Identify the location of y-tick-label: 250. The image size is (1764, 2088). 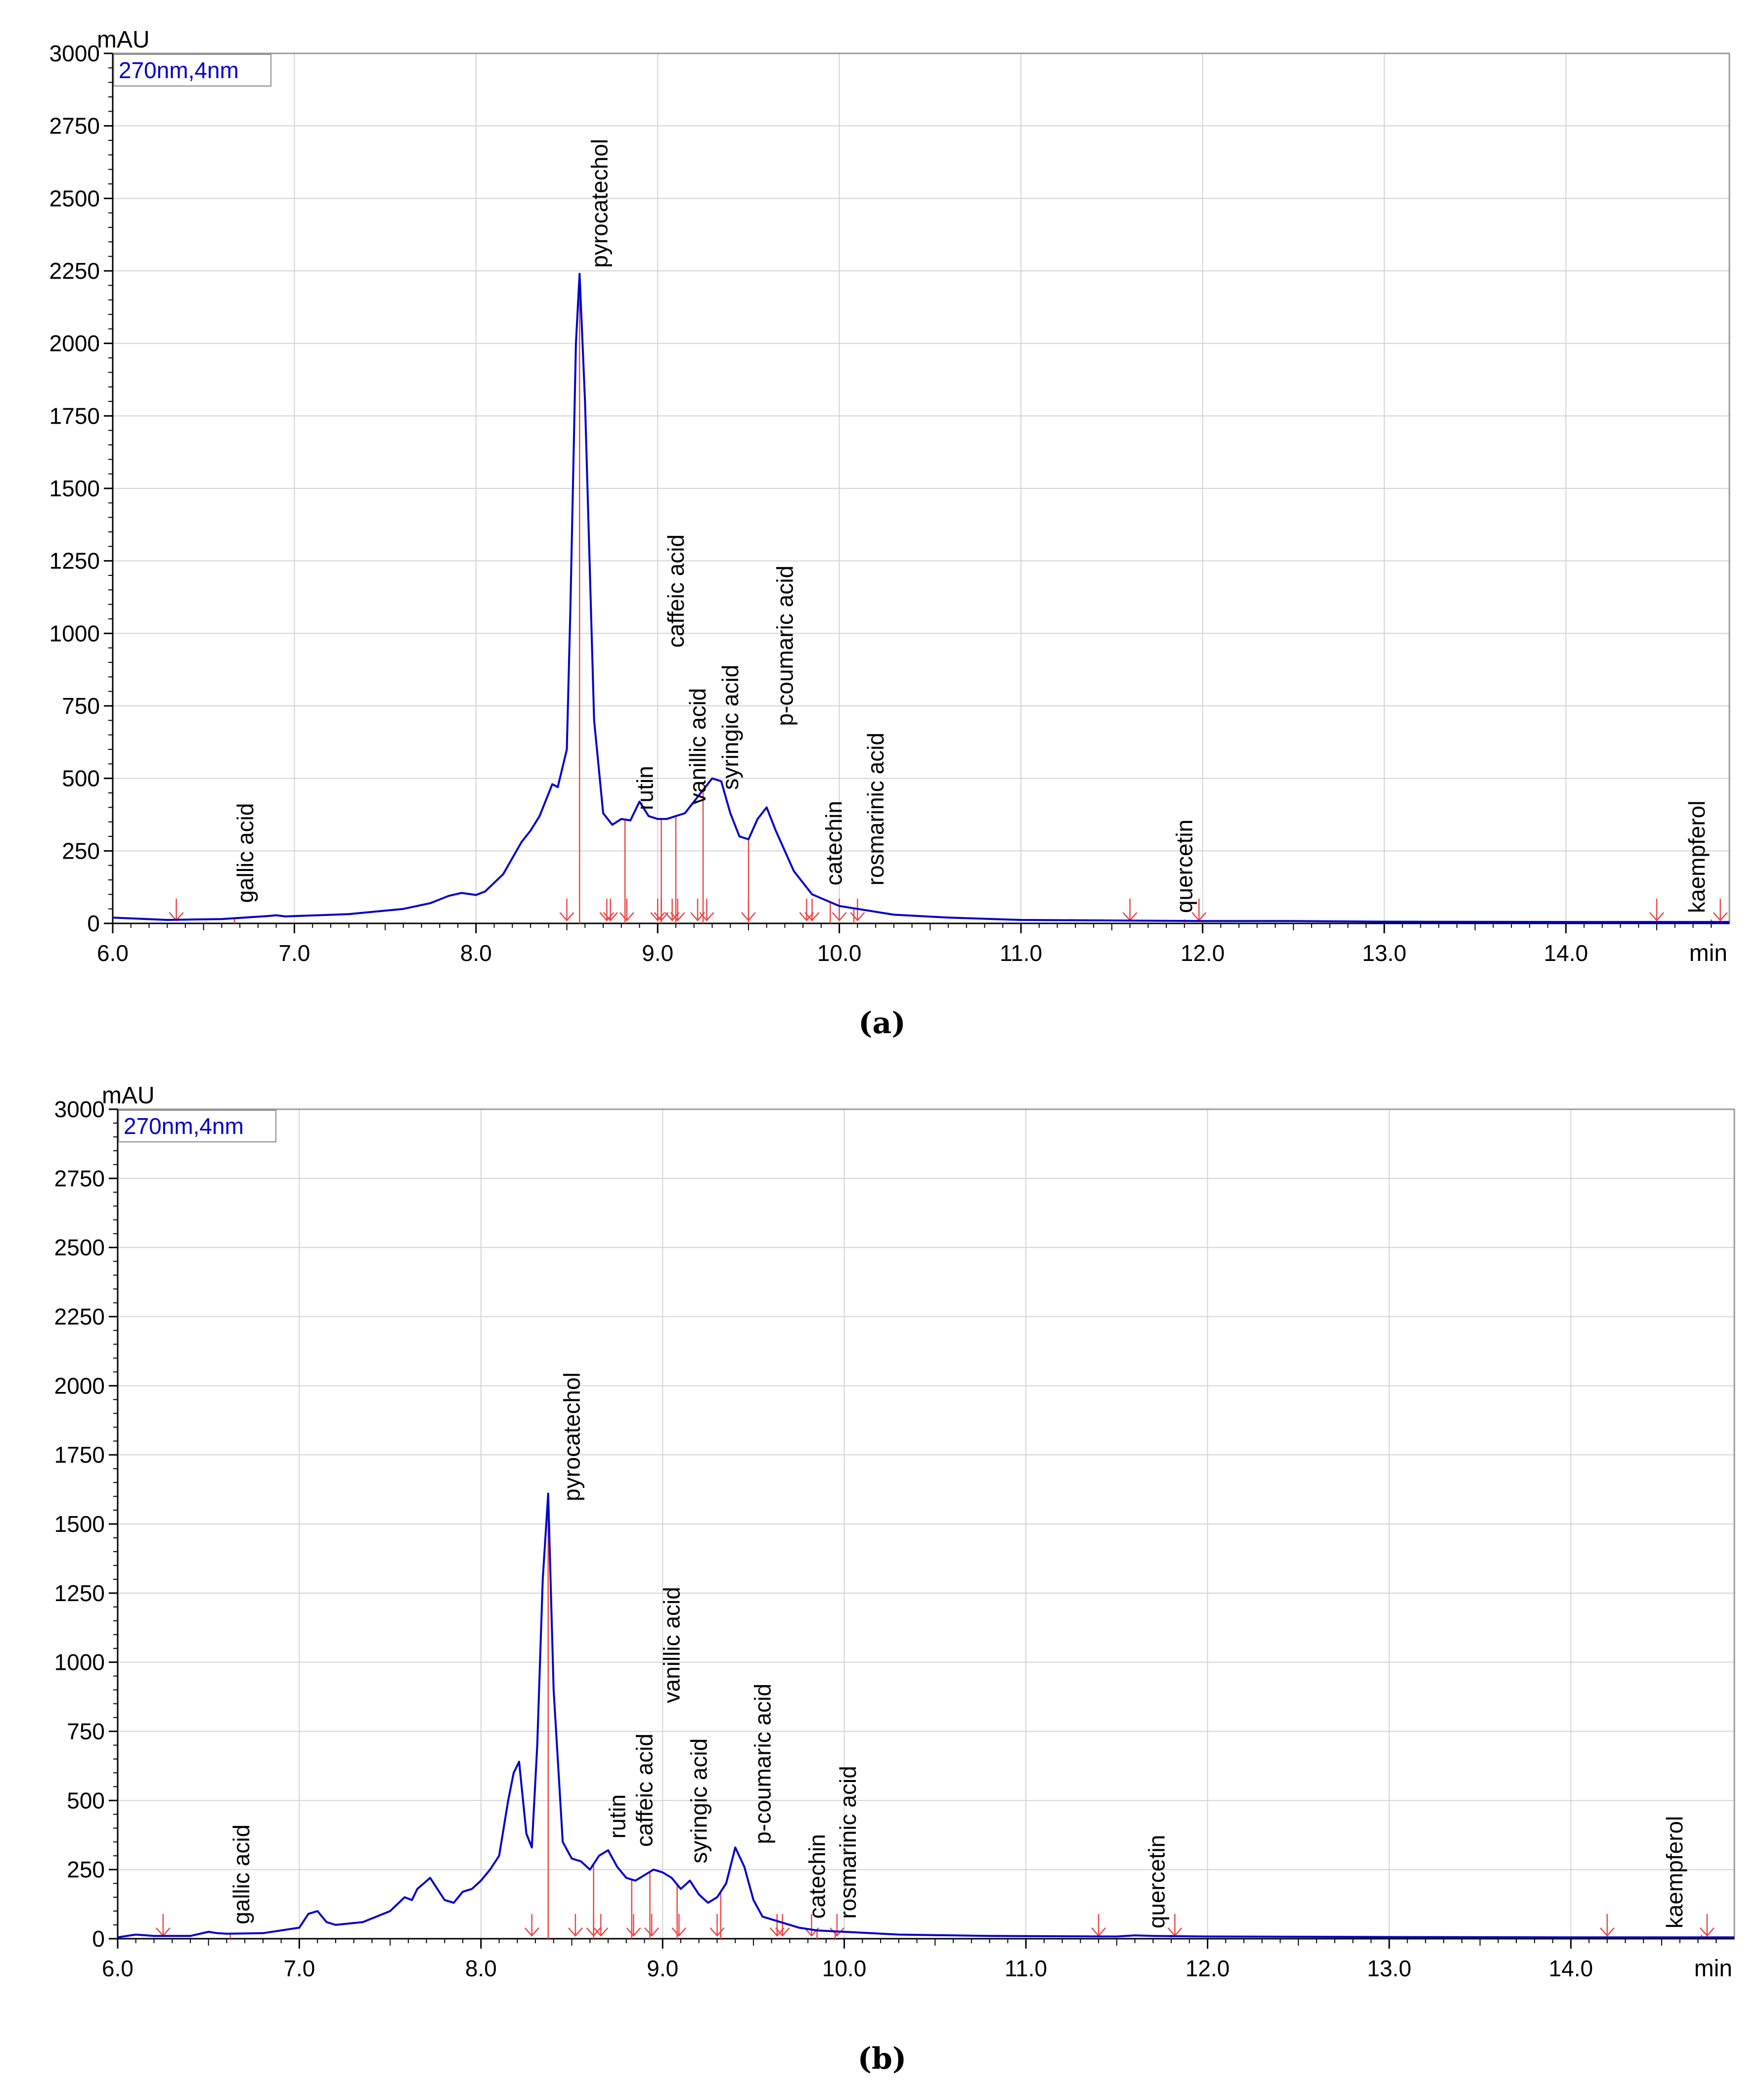
(81, 851).